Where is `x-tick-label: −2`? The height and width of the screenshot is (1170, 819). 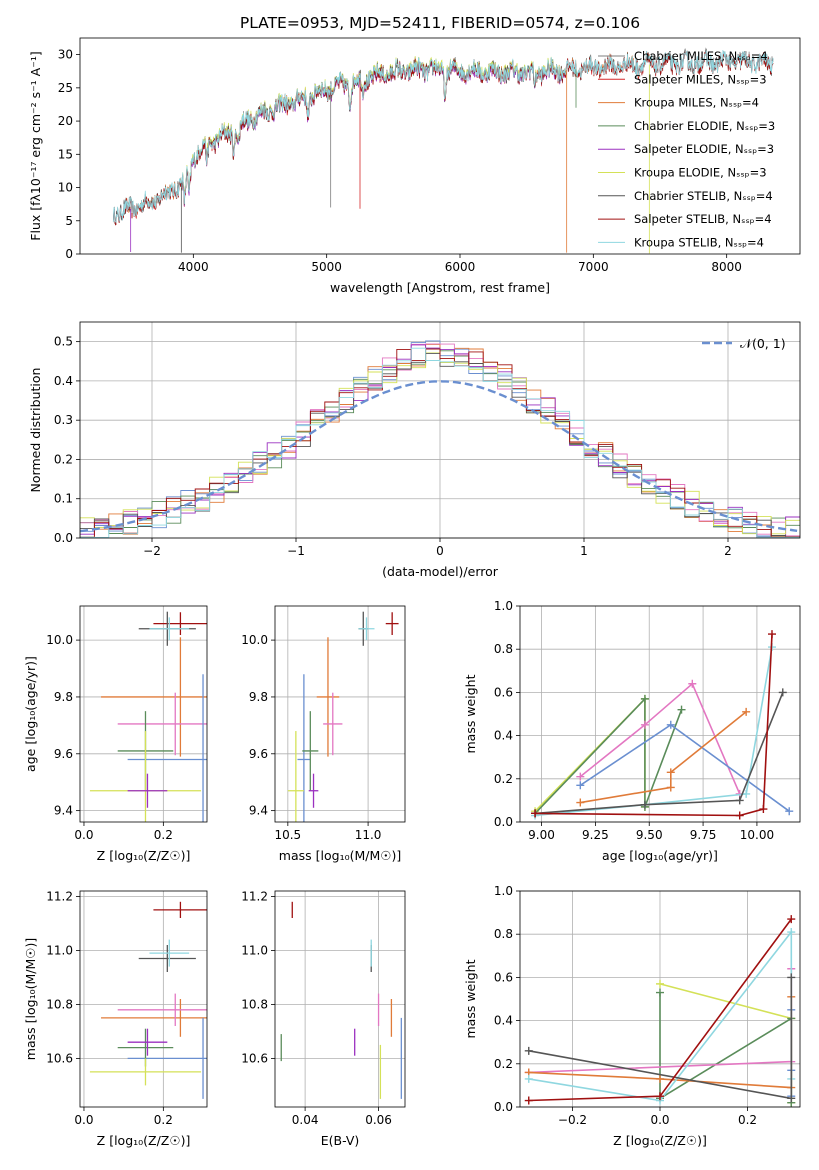
x-tick-label: −2 is located at coordinates (152, 551).